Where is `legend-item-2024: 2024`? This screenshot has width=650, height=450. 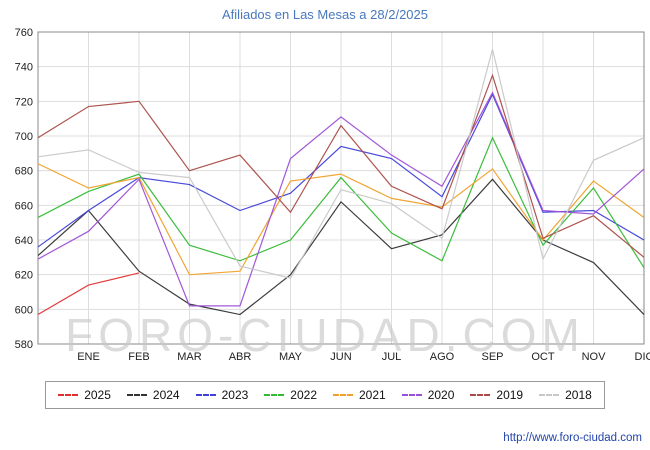
legend-item-2024: 2024 is located at coordinates (153, 395).